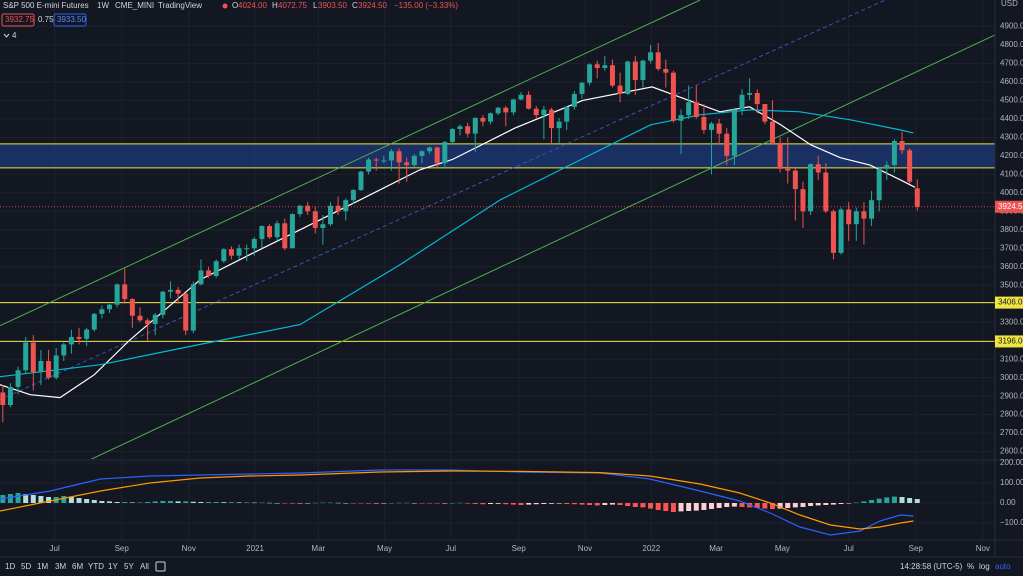  What do you see at coordinates (60, 566) in the screenshot?
I see `range-button: 3M` at bounding box center [60, 566].